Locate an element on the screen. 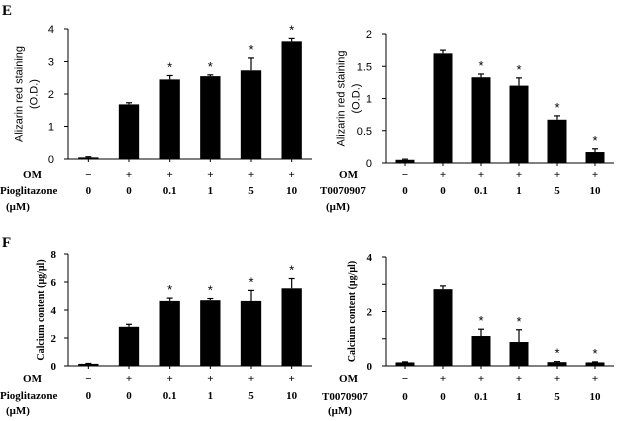 The image size is (621, 421). y-tick-label: 1.5 is located at coordinates (364, 67).